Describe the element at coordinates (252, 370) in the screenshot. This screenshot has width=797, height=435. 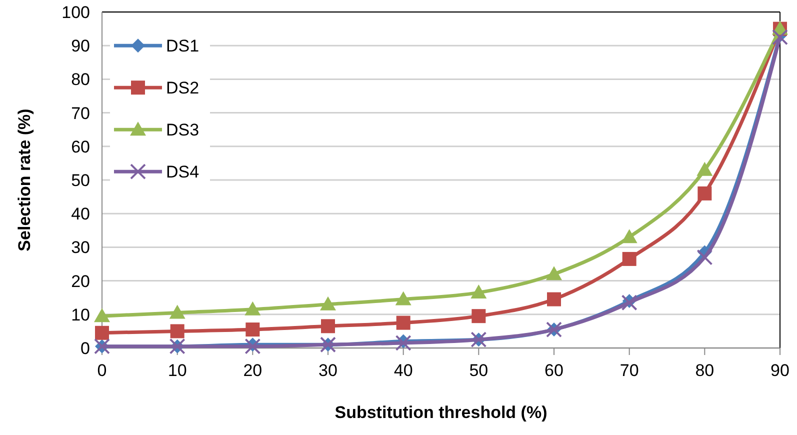
I see `x-tick-label: 20` at that location.